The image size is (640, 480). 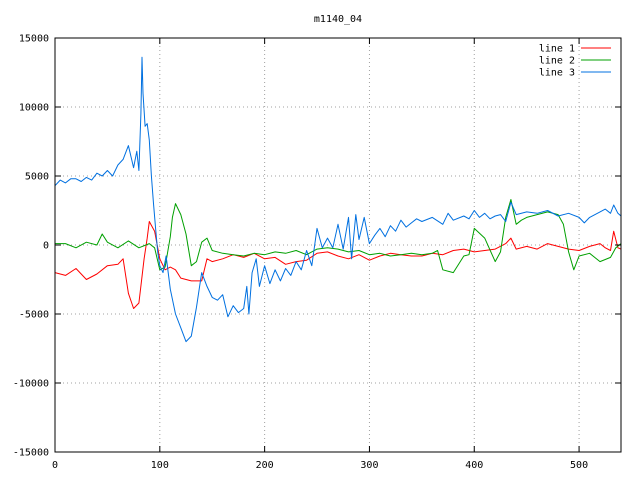 What do you see at coordinates (557, 73) in the screenshot?
I see `legend-label: line 3` at bounding box center [557, 73].